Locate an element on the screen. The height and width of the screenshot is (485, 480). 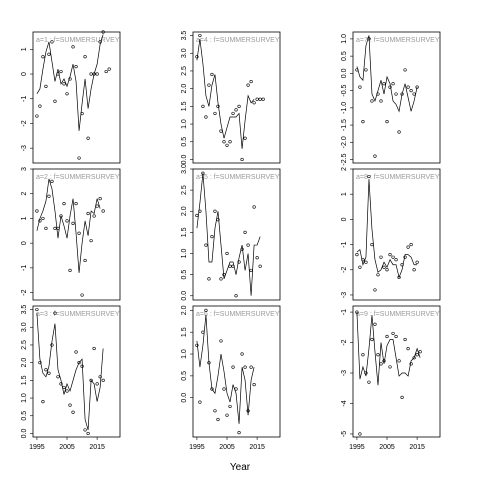
y-tick-label: -5 is located at coordinates (344, 434).